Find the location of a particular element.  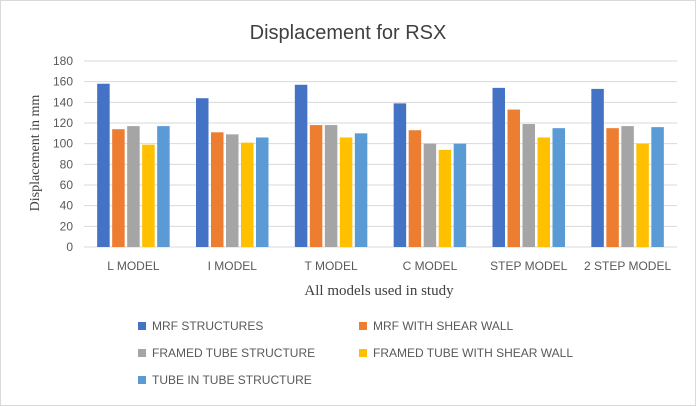

y-axis-ticks: 0 20 40 60 80 100 120 140 160 180 is located at coordinates (63, 154).